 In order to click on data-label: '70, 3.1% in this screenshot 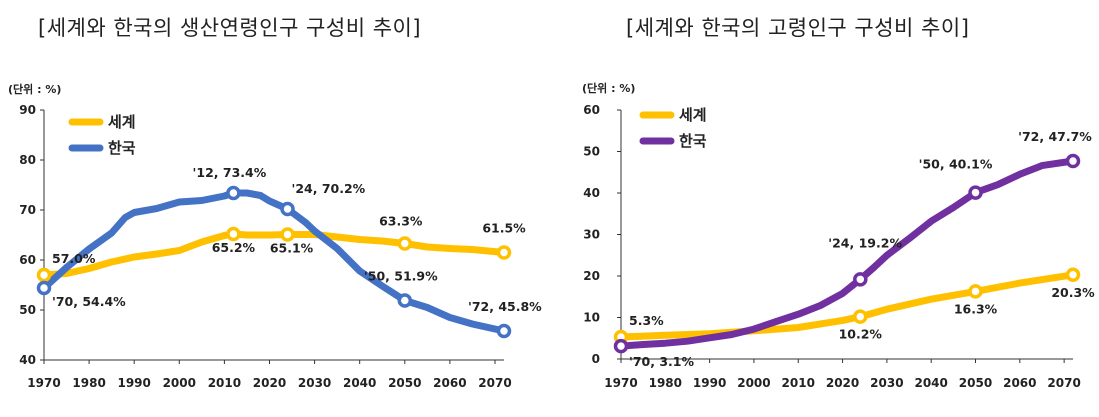, I will do `click(661, 361)`.